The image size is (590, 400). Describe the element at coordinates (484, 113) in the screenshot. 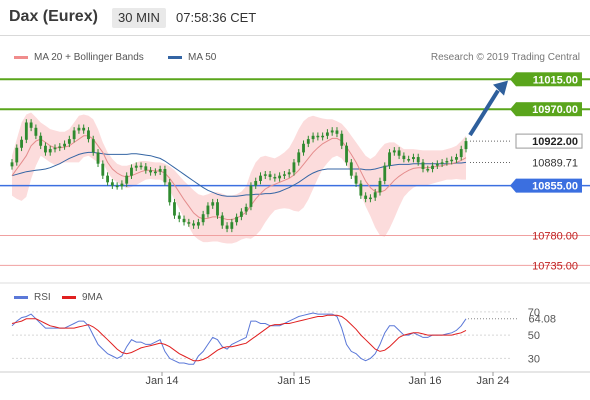

I see `forecast-arrow-line` at that location.